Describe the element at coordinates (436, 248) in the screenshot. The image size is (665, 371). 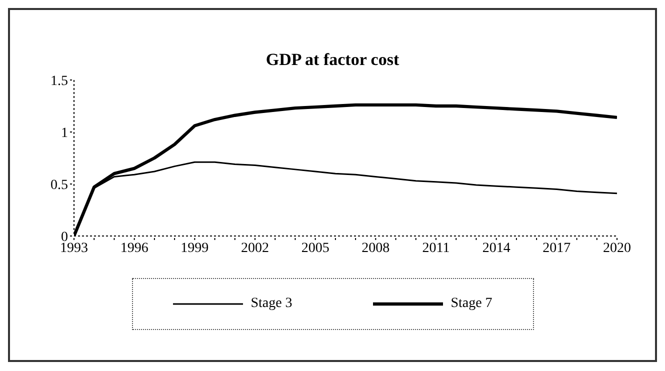
I see `x-tick-label: 2011` at that location.